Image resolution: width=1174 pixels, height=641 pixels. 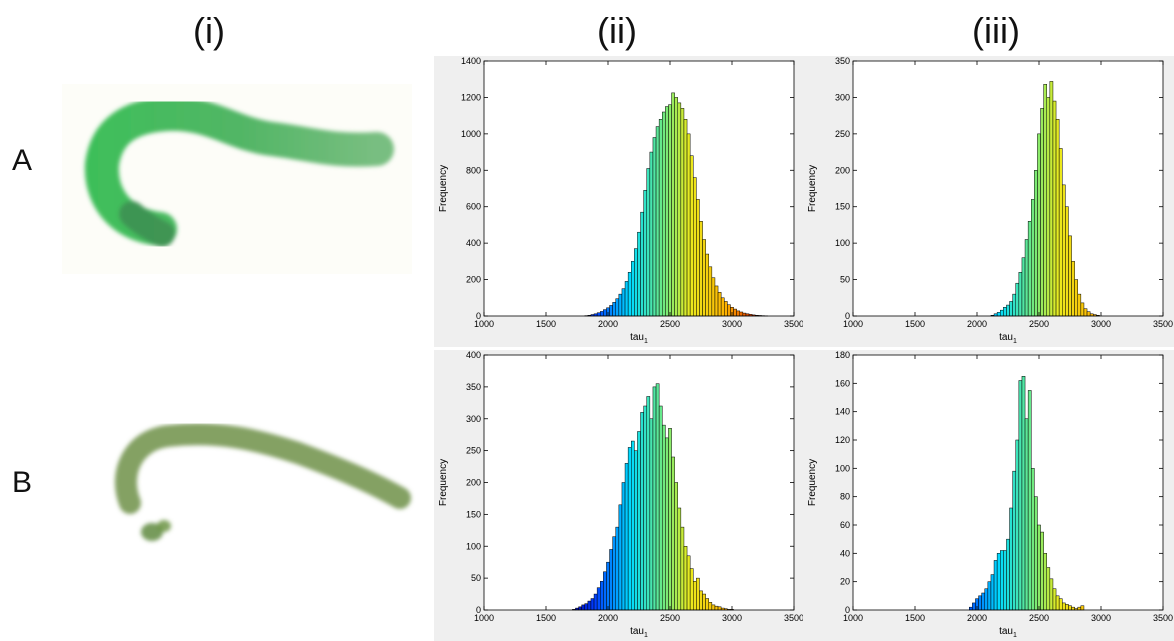 What do you see at coordinates (845, 280) in the screenshot?
I see `y-tick-label: 50` at bounding box center [845, 280].